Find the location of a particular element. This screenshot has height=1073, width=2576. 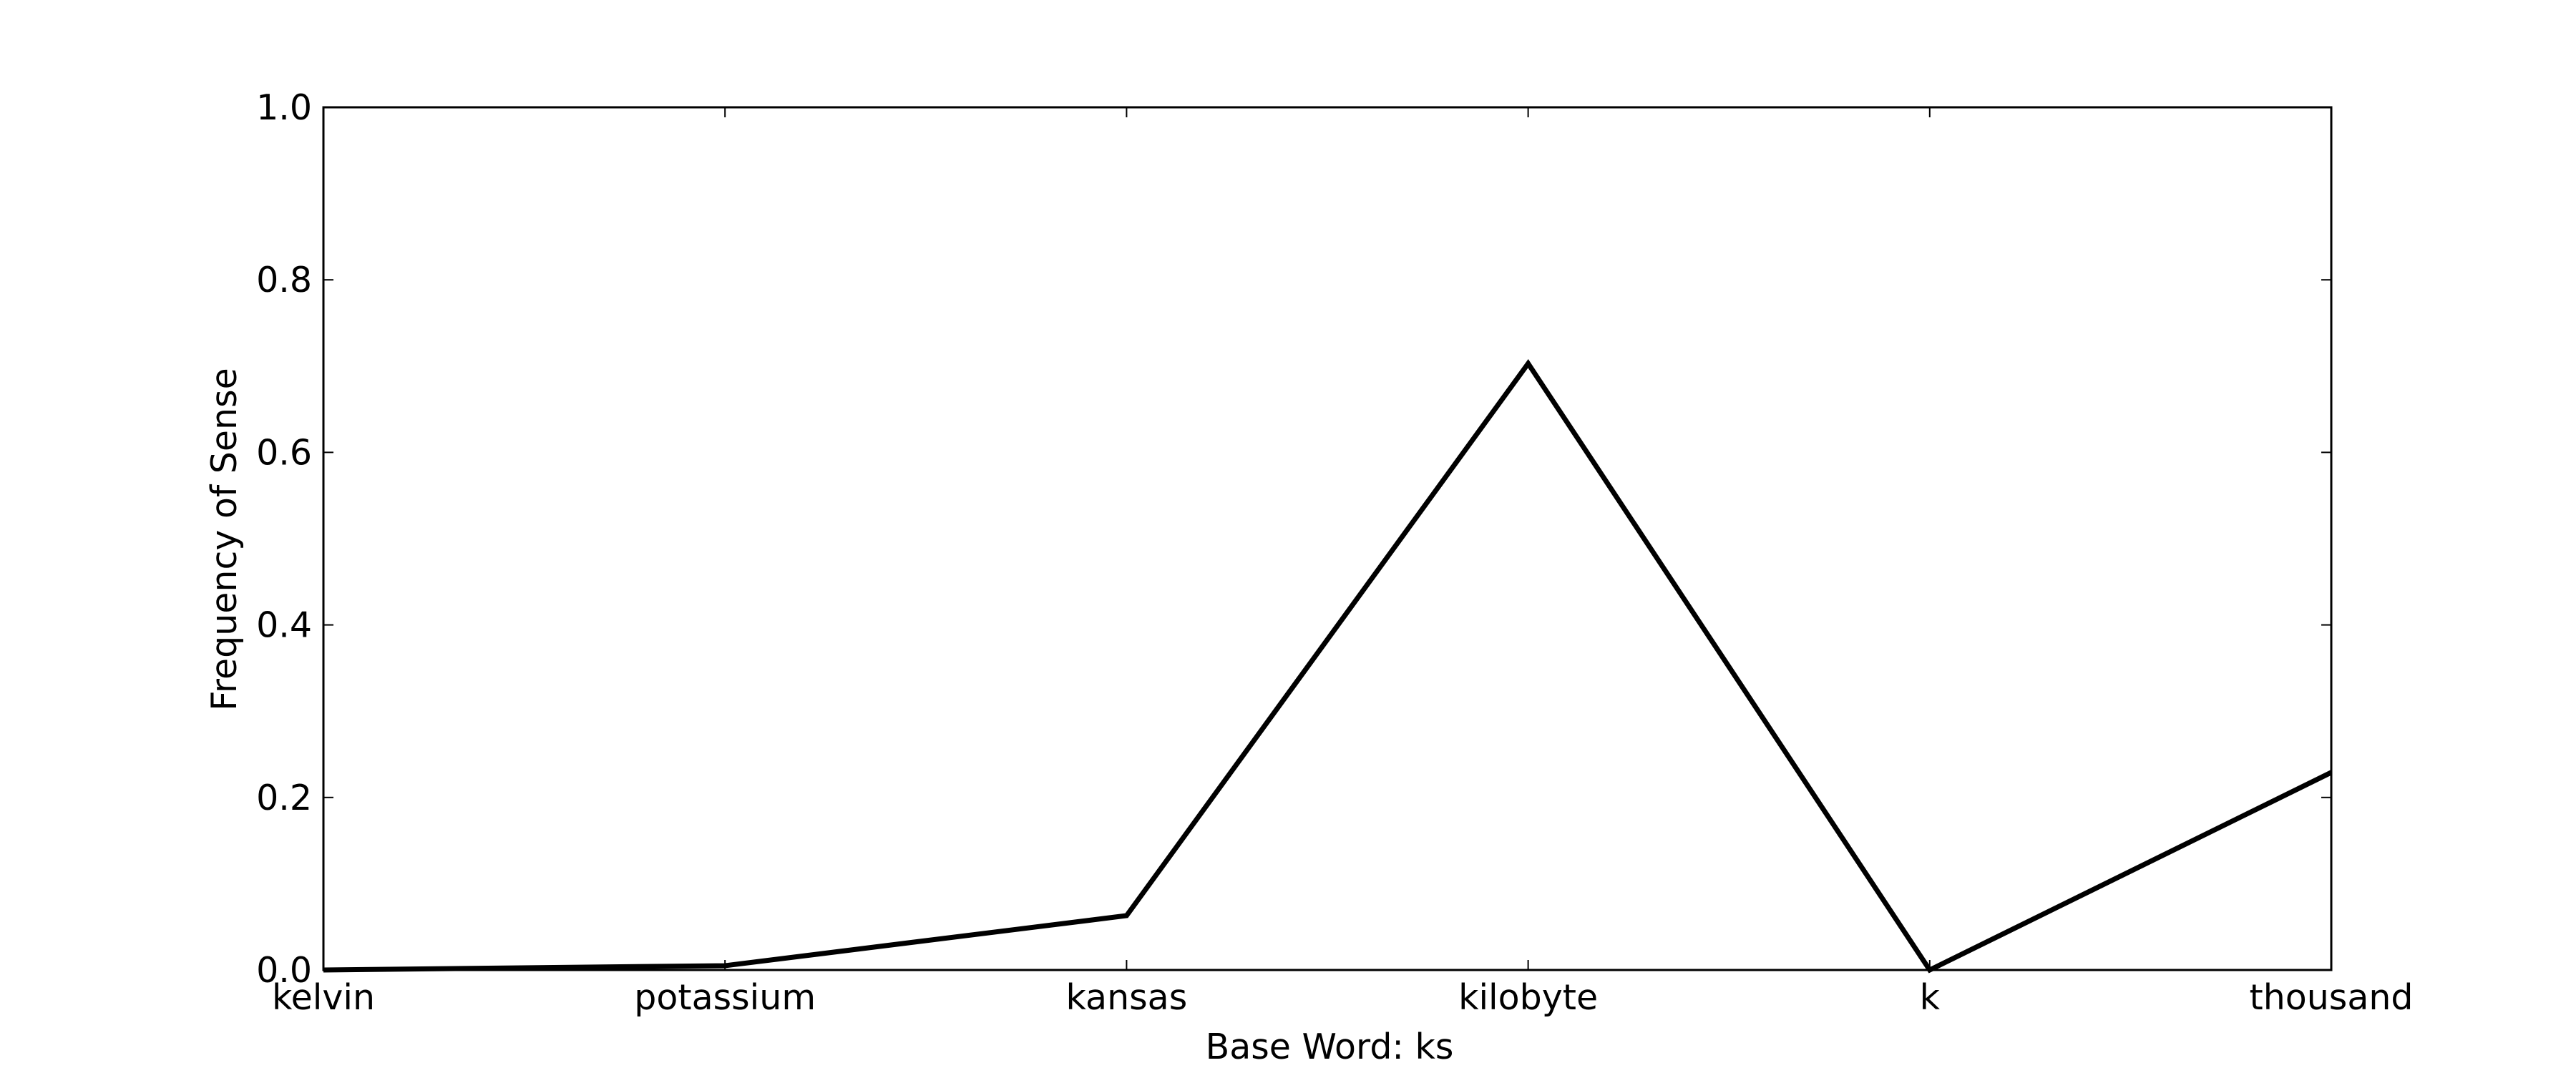

x-tick-label: k is located at coordinates (1930, 997).